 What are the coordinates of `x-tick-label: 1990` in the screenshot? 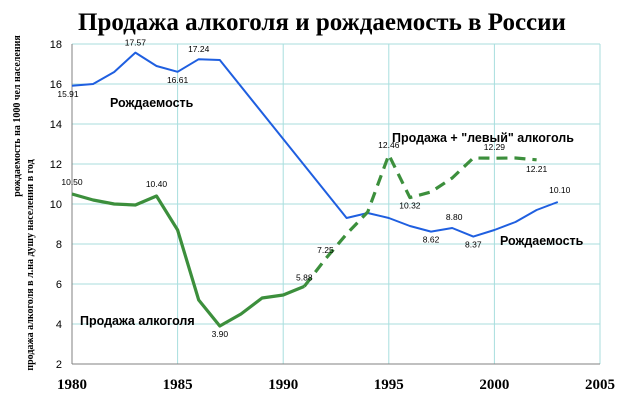 It's located at (283, 385).